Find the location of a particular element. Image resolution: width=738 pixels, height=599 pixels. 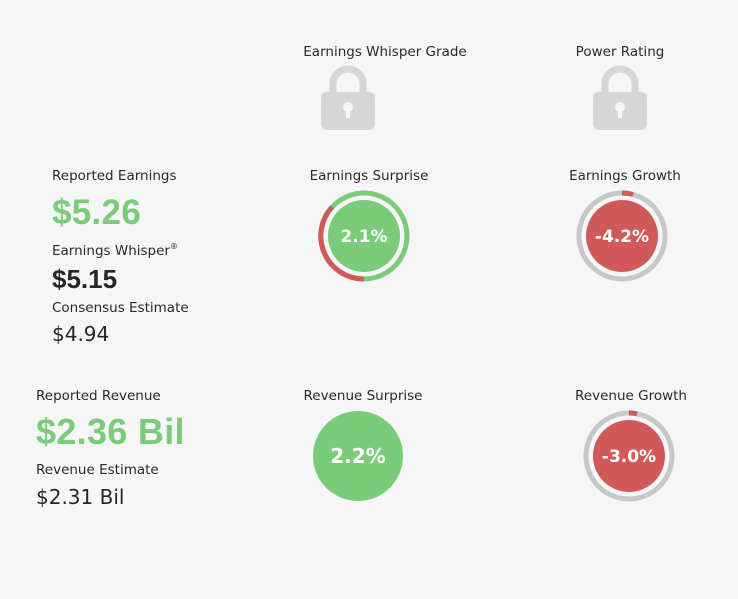

reported-earnings-value: $5.26 is located at coordinates (97, 212).